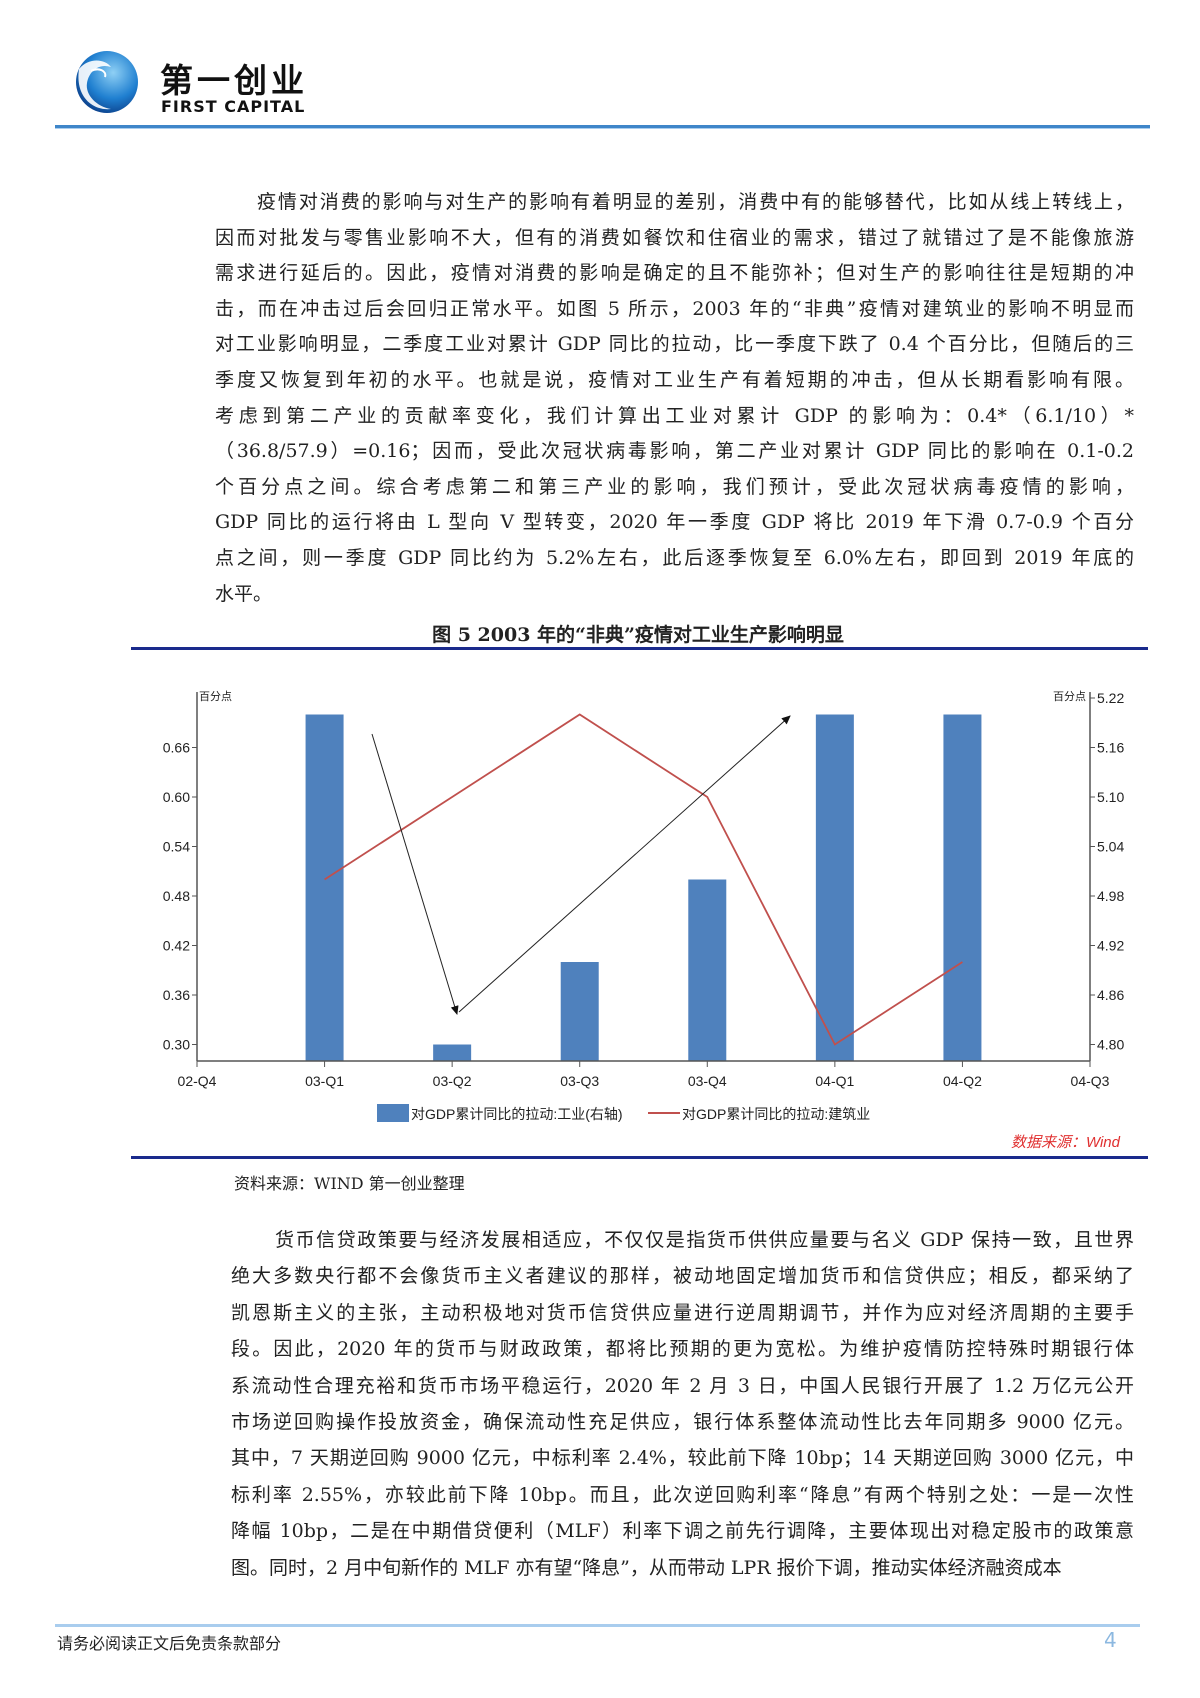 This screenshot has width=1200, height=1698. What do you see at coordinates (639, 648) in the screenshot?
I see `figure-top-rule` at bounding box center [639, 648].